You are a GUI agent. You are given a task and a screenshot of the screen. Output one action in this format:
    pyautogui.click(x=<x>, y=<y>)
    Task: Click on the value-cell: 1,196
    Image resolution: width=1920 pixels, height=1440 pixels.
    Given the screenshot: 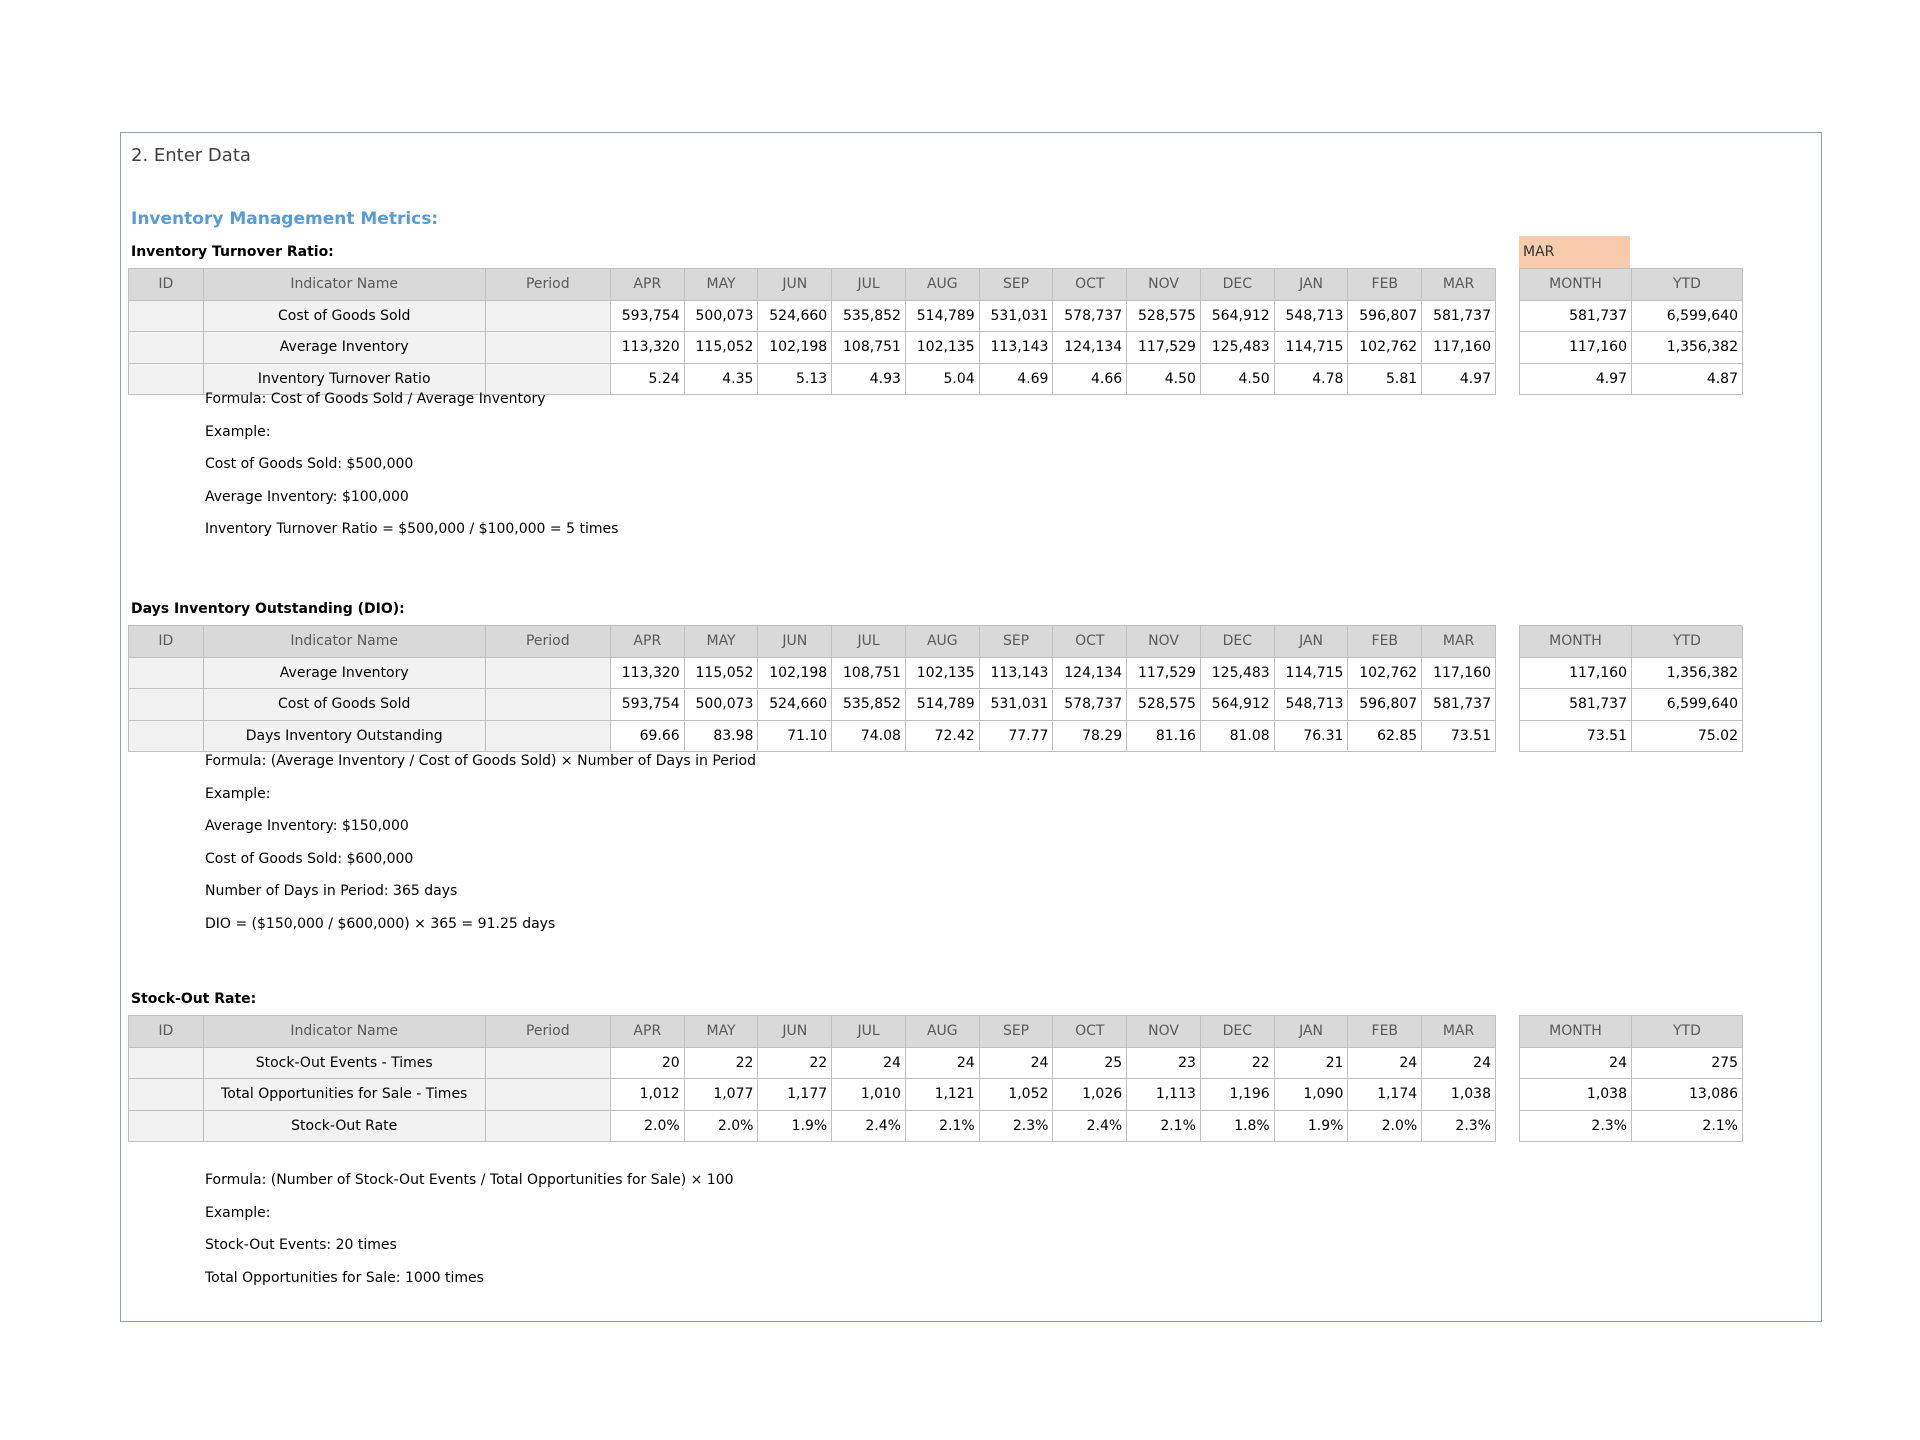 What is the action you would take?
    pyautogui.click(x=1237, y=1094)
    